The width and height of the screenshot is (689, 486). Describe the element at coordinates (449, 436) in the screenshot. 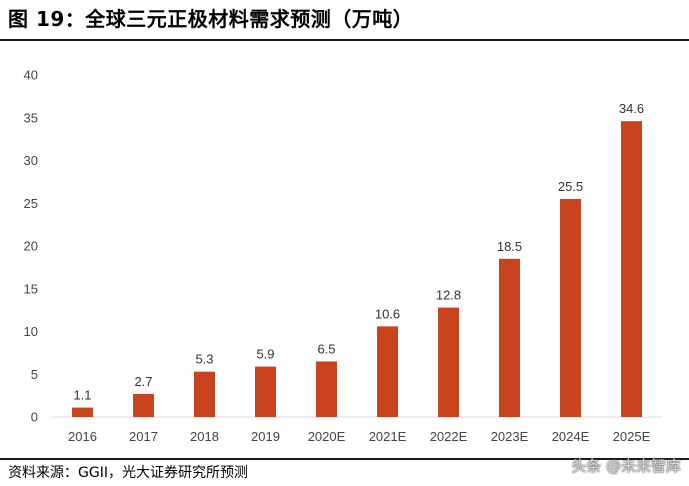

I see `x-tick-label: 2022E` at that location.